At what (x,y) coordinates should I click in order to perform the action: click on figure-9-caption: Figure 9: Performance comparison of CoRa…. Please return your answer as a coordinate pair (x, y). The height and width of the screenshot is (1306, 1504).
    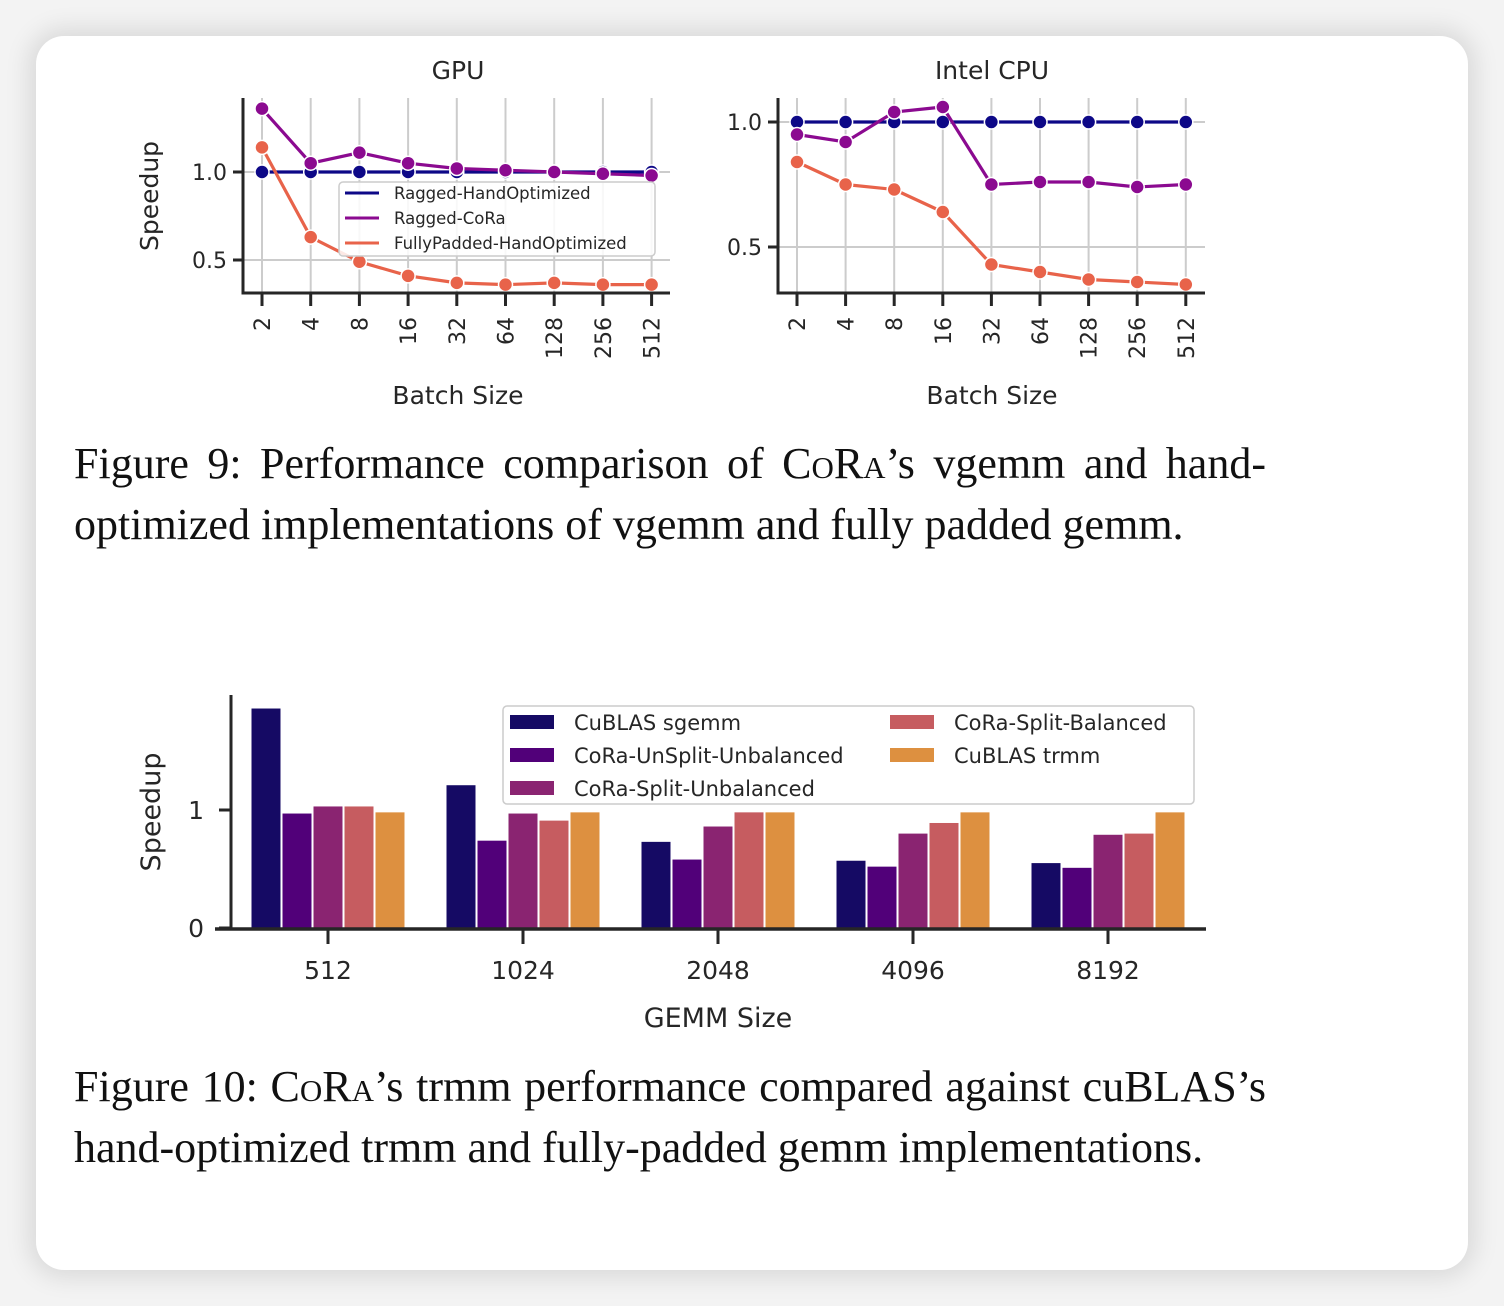
    Looking at the image, I should click on (670, 494).